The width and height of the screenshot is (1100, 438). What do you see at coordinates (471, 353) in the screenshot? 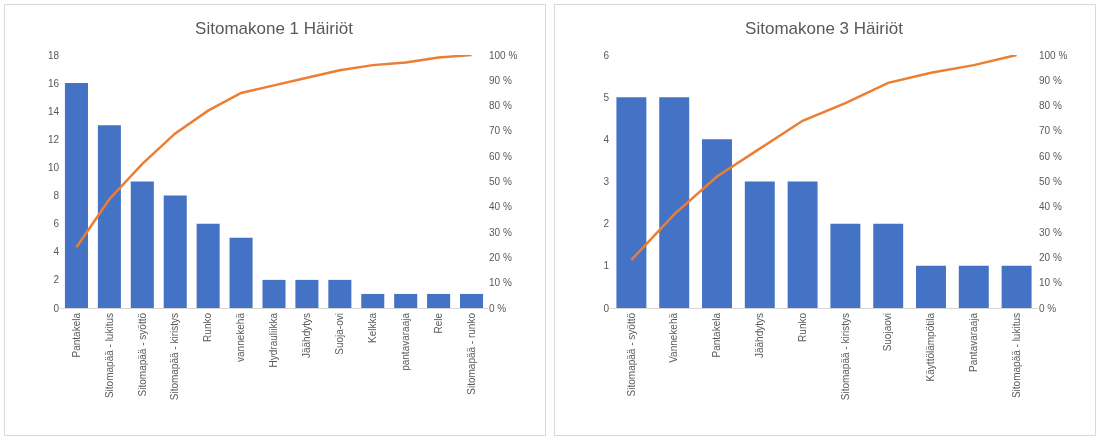
I see `x-tick-label: Sitomapää - runko` at bounding box center [471, 353].